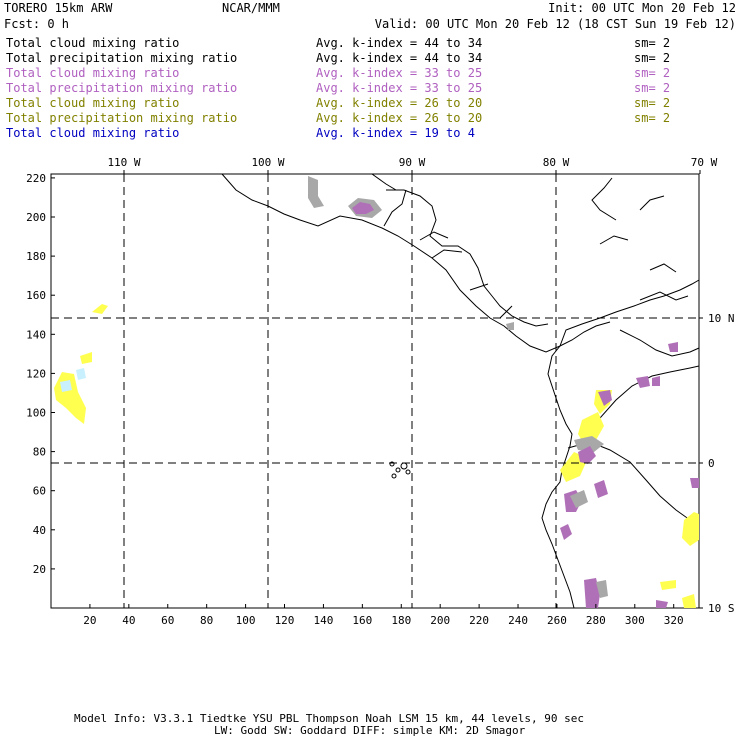 The width and height of the screenshot is (740, 740). Describe the element at coordinates (362, 620) in the screenshot. I see `x-tick-label: 160` at that location.